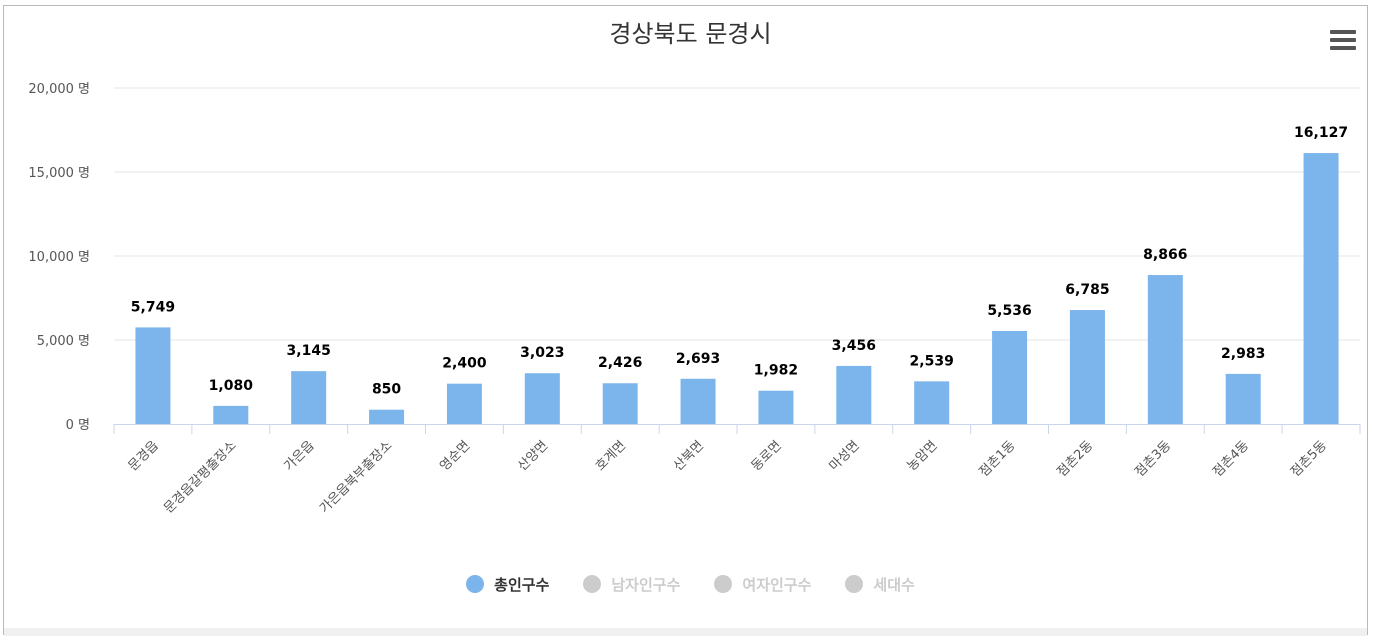  Describe the element at coordinates (998, 459) in the screenshot. I see `x-tick-label: 점촌1동` at that location.